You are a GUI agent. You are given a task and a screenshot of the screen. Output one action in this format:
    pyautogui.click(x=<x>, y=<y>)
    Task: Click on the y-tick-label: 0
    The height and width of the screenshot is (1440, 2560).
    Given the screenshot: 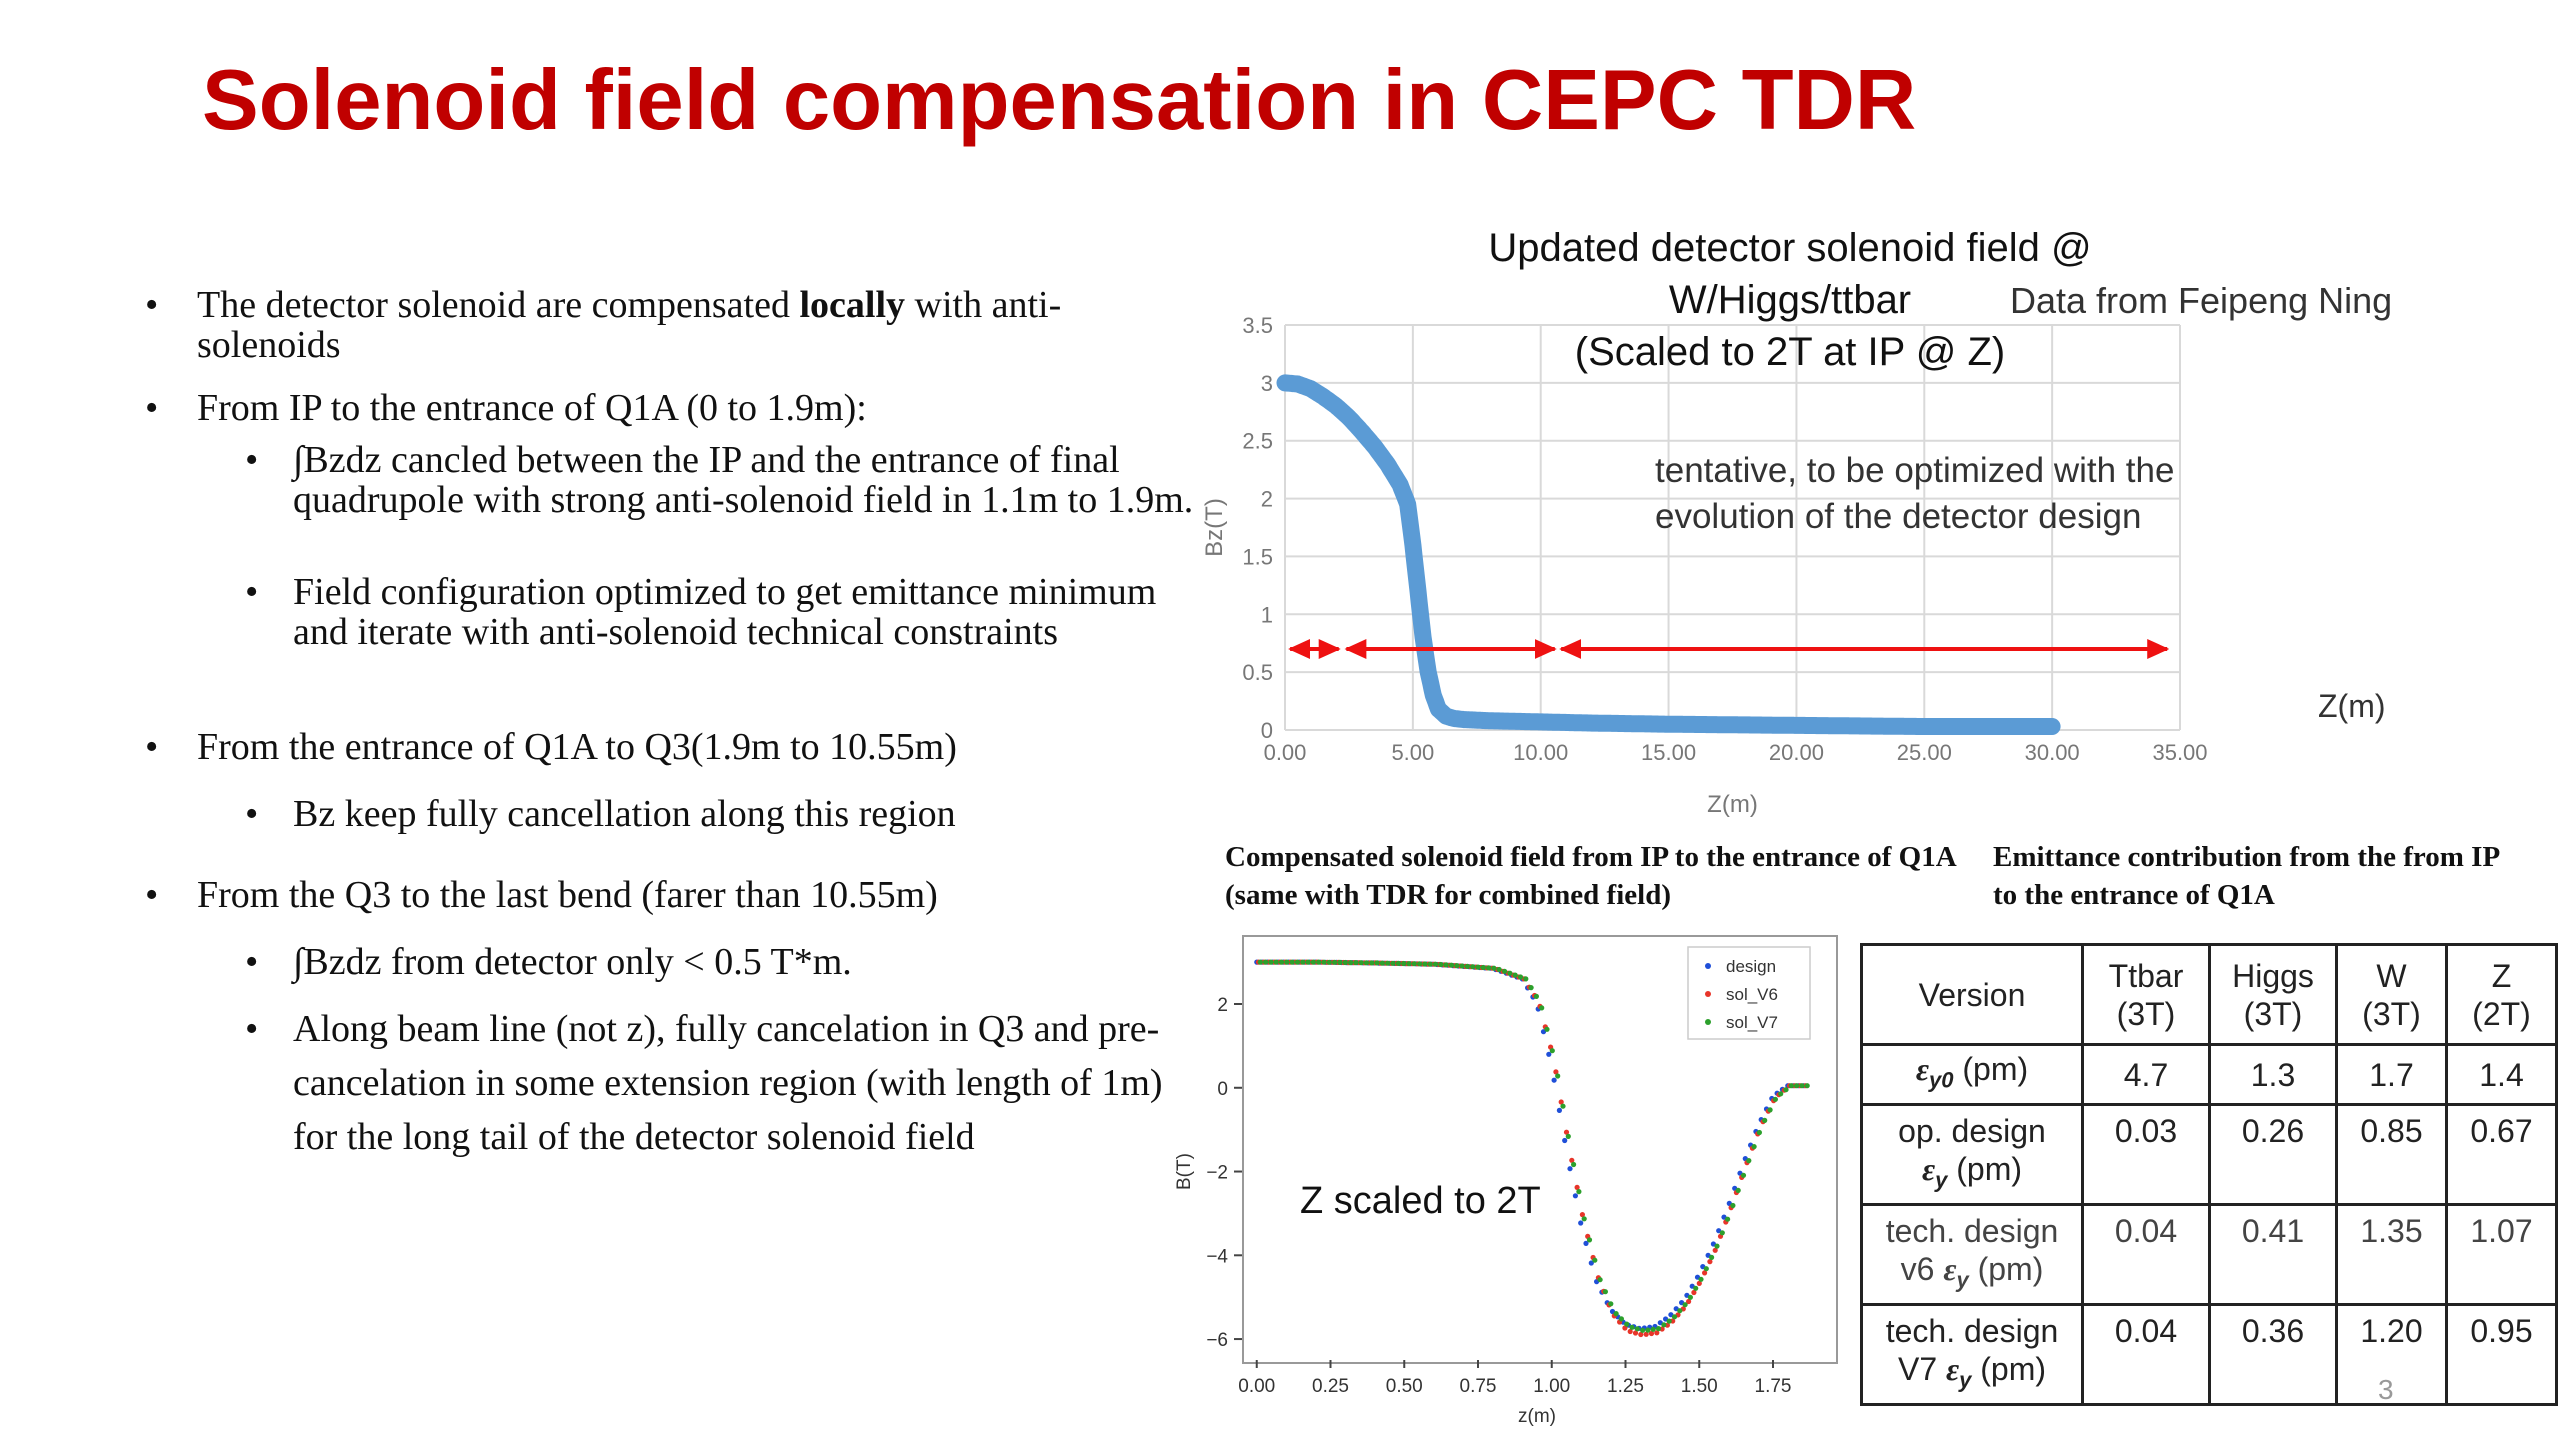 What is the action you would take?
    pyautogui.click(x=1267, y=730)
    